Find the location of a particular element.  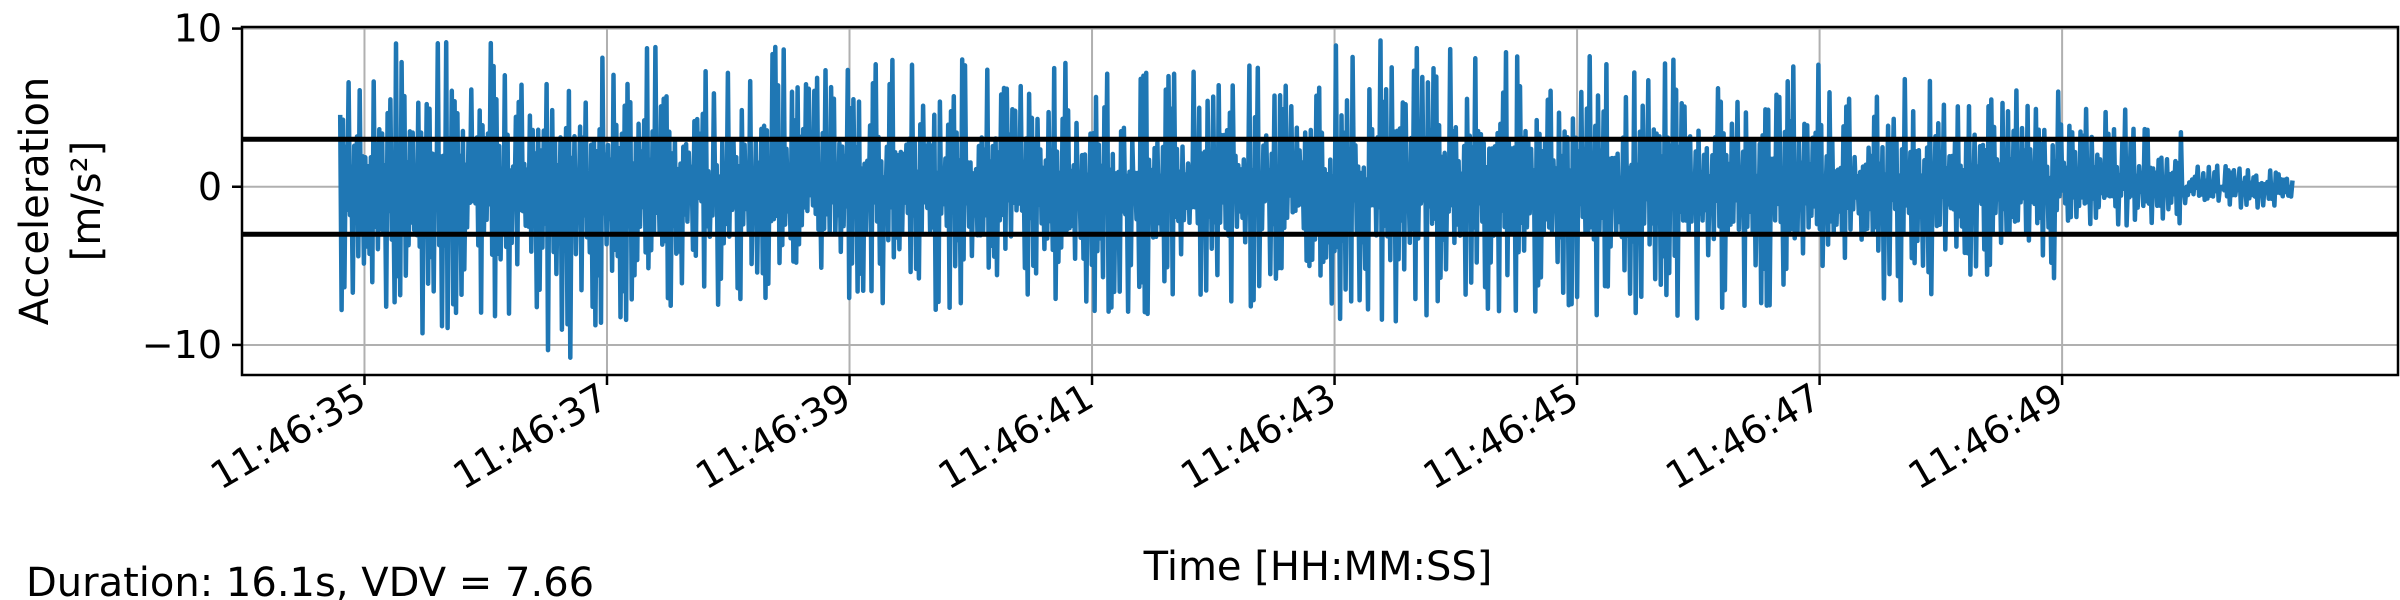

x-tick-label: 11:46:41 is located at coordinates (1016, 436).